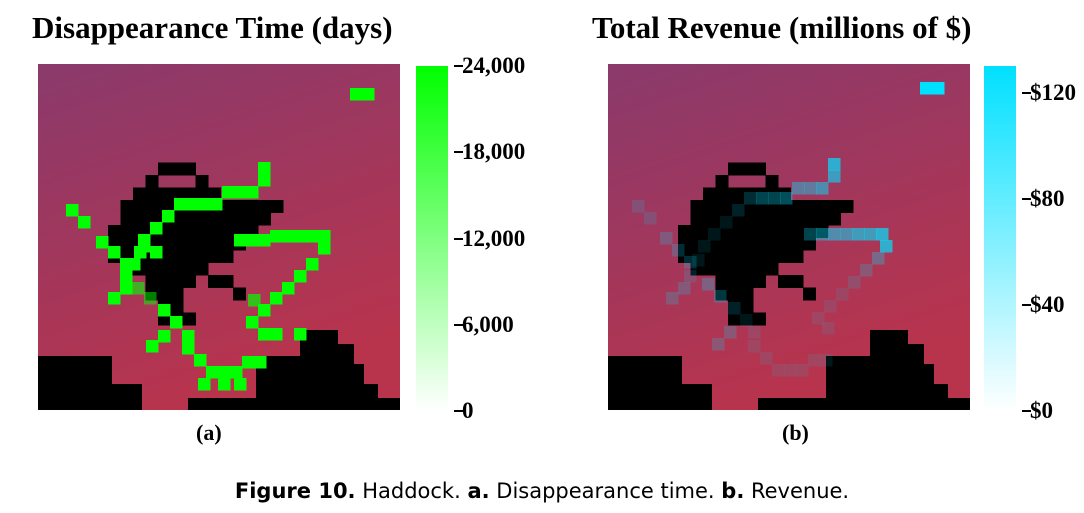 The image size is (1084, 513). Describe the element at coordinates (1047, 198) in the screenshot. I see `colorbar-tick-label: $80` at that location.